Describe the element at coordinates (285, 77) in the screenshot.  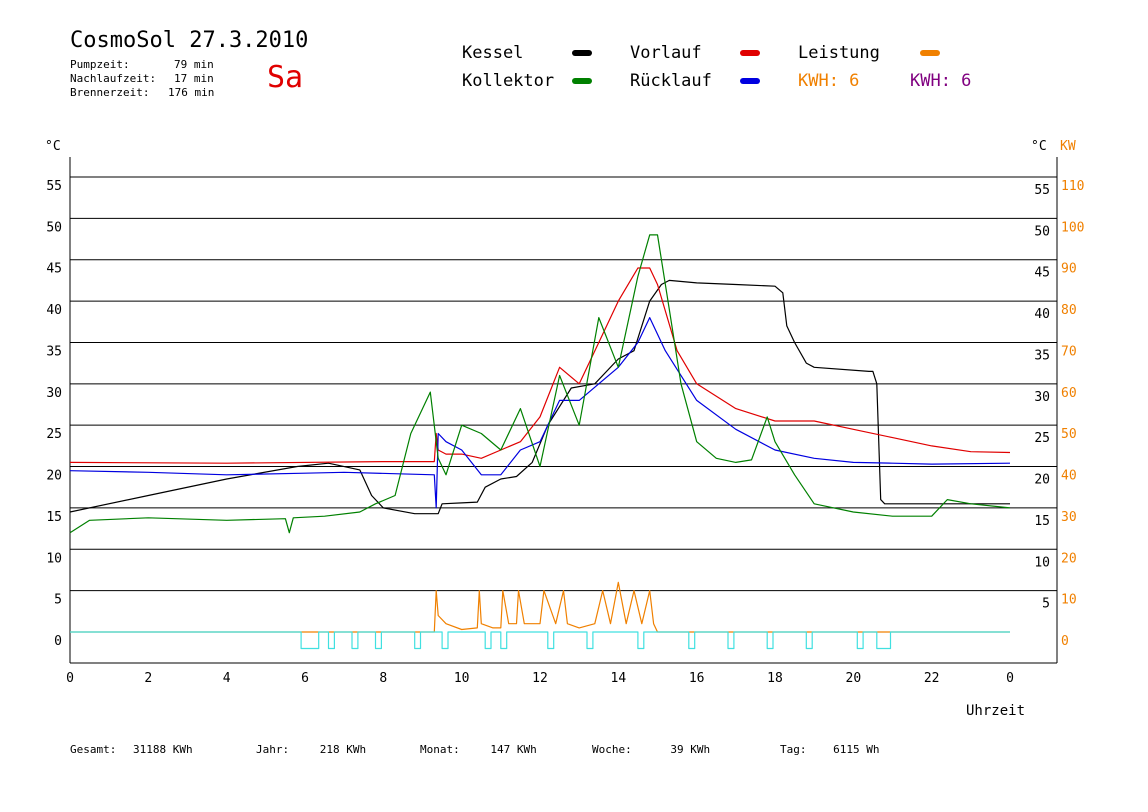
I see `weekday-label: Sa` at that location.